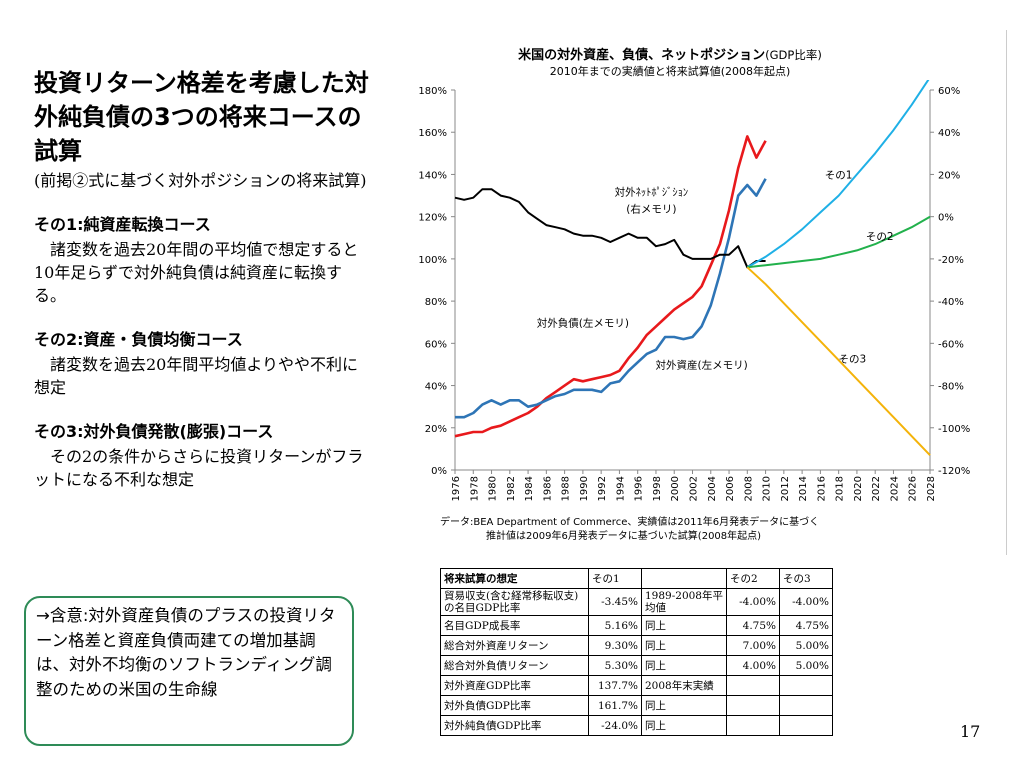 The height and width of the screenshot is (768, 1024). What do you see at coordinates (432, 218) in the screenshot?
I see `left-axis-tick-label: 120%` at bounding box center [432, 218].